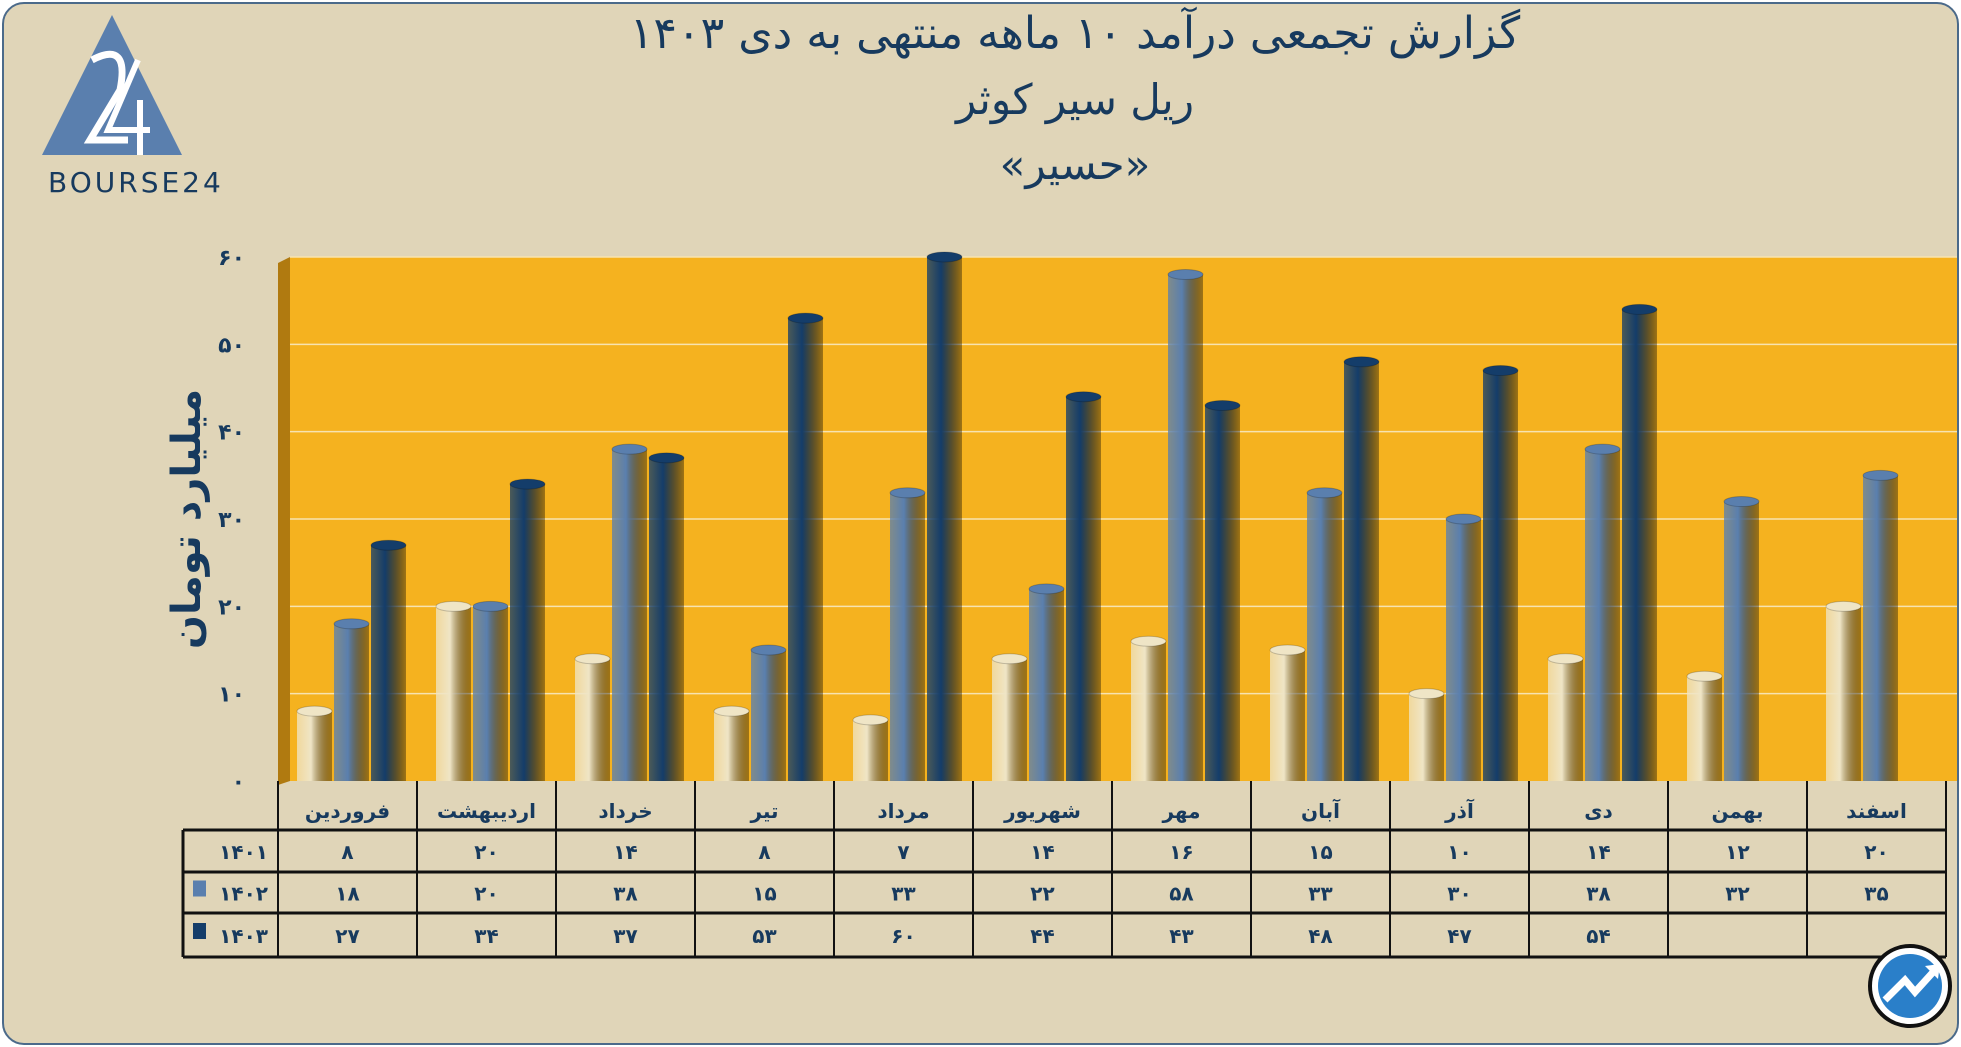 This screenshot has width=1961, height=1047. I want to click on data-label: ۴۳, so click(1181, 936).